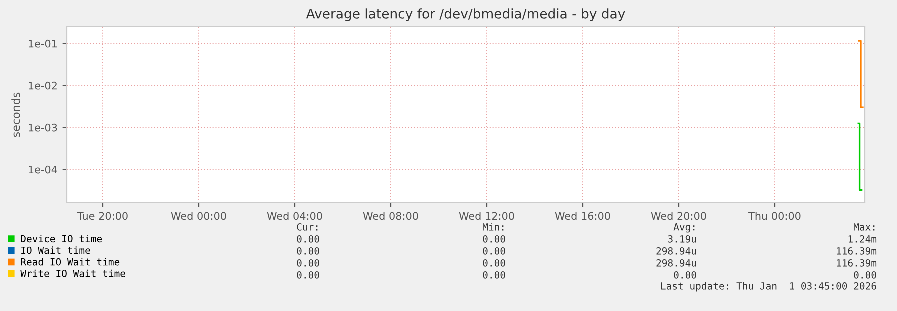 The height and width of the screenshot is (311, 897). I want to click on y-tick-label: 1e-02, so click(43, 86).